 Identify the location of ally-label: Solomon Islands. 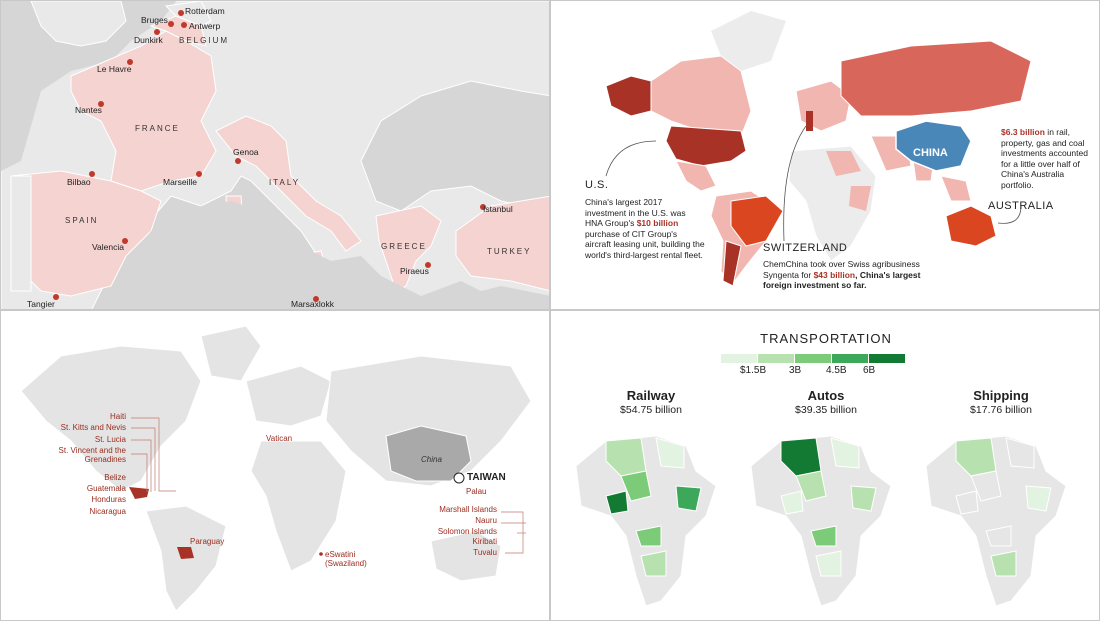
(467, 531).